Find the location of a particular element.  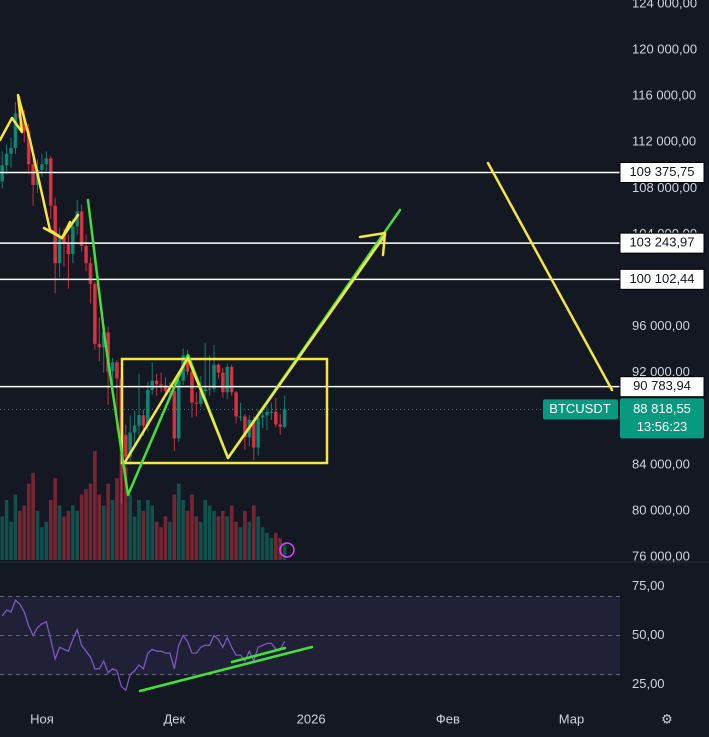

level-label: 109 375,75 is located at coordinates (661, 171).